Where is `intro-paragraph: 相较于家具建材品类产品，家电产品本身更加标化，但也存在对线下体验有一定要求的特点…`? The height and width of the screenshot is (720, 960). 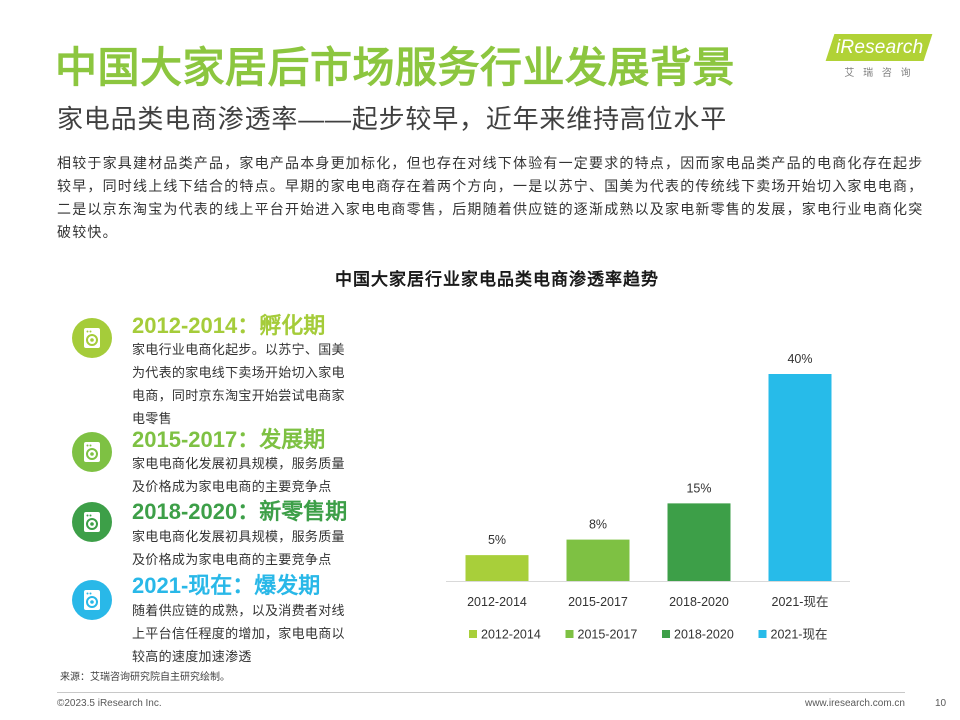 intro-paragraph: 相较于家具建材品类产品，家电产品本身更加标化，但也存在对线下体验有一定要求的特点… is located at coordinates (490, 198).